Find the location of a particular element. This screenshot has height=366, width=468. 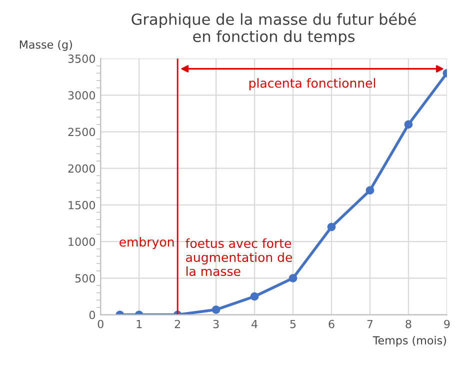

annotation: placenta fonctionnel is located at coordinates (312, 84).